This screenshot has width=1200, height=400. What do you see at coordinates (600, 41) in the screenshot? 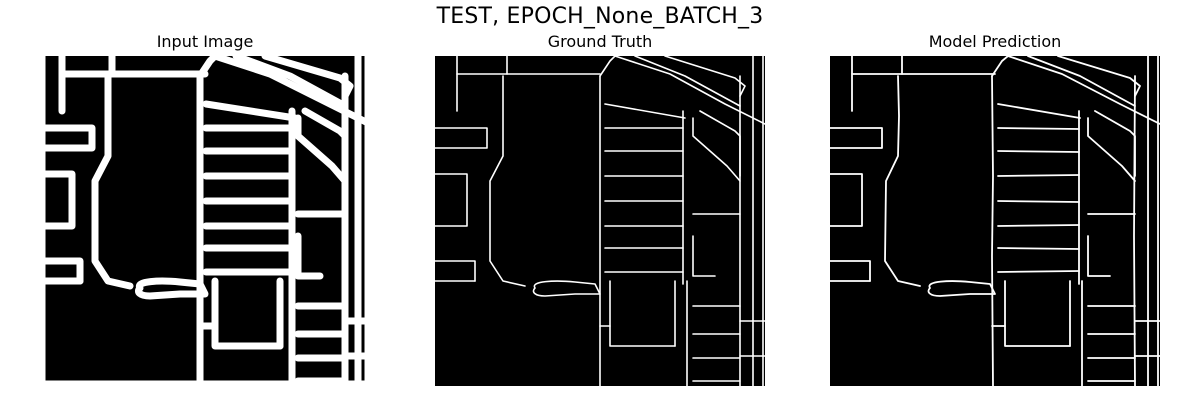
I see `ground-truth-title: Ground Truth` at bounding box center [600, 41].